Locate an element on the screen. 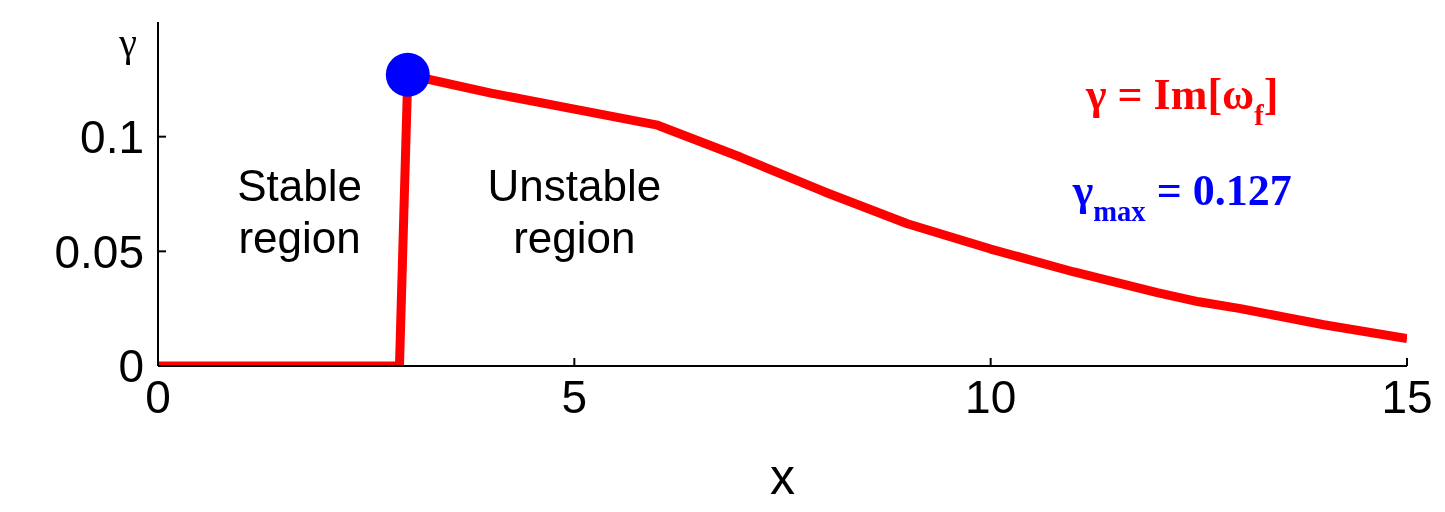 The image size is (1445, 512). y-tick-label: 0.1 is located at coordinates (112, 137).